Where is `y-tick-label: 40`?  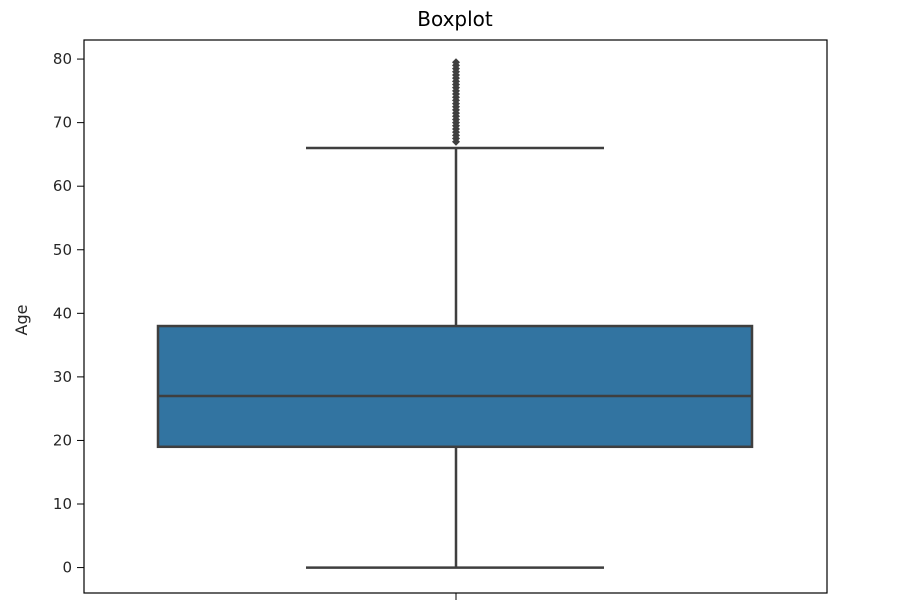 y-tick-label: 40 is located at coordinates (62, 313).